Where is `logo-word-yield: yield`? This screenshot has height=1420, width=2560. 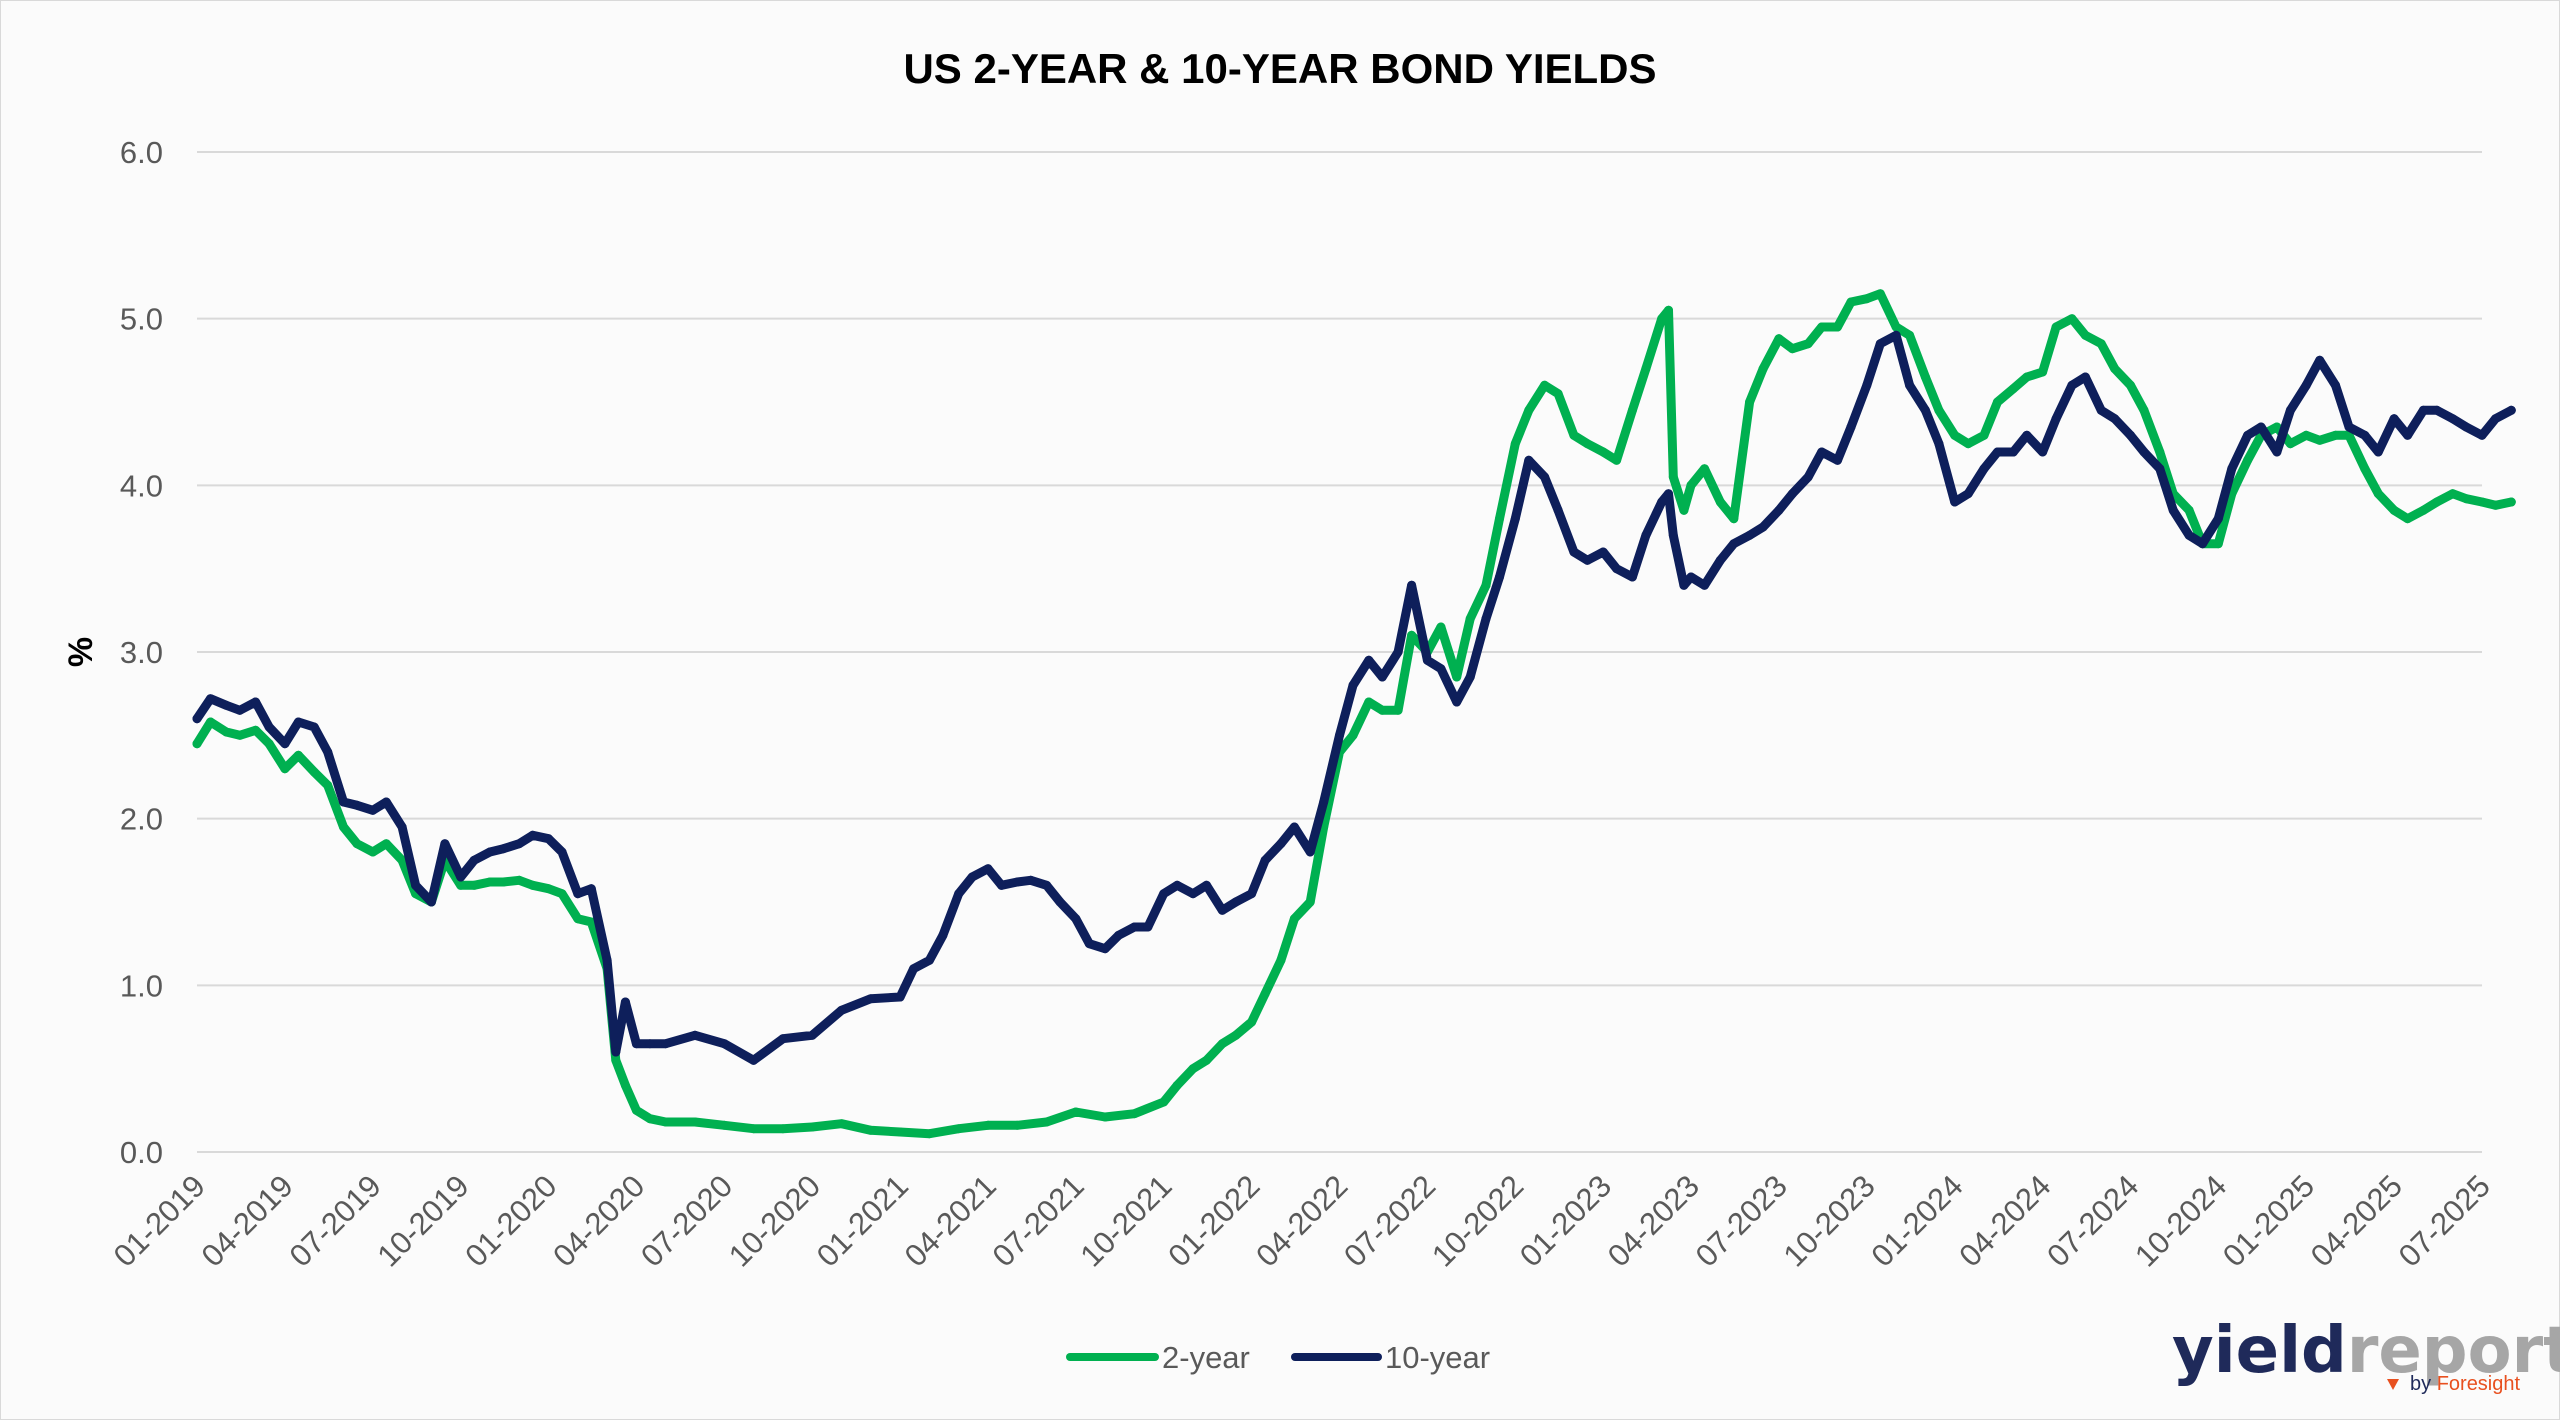 logo-word-yield: yield is located at coordinates (2259, 1351).